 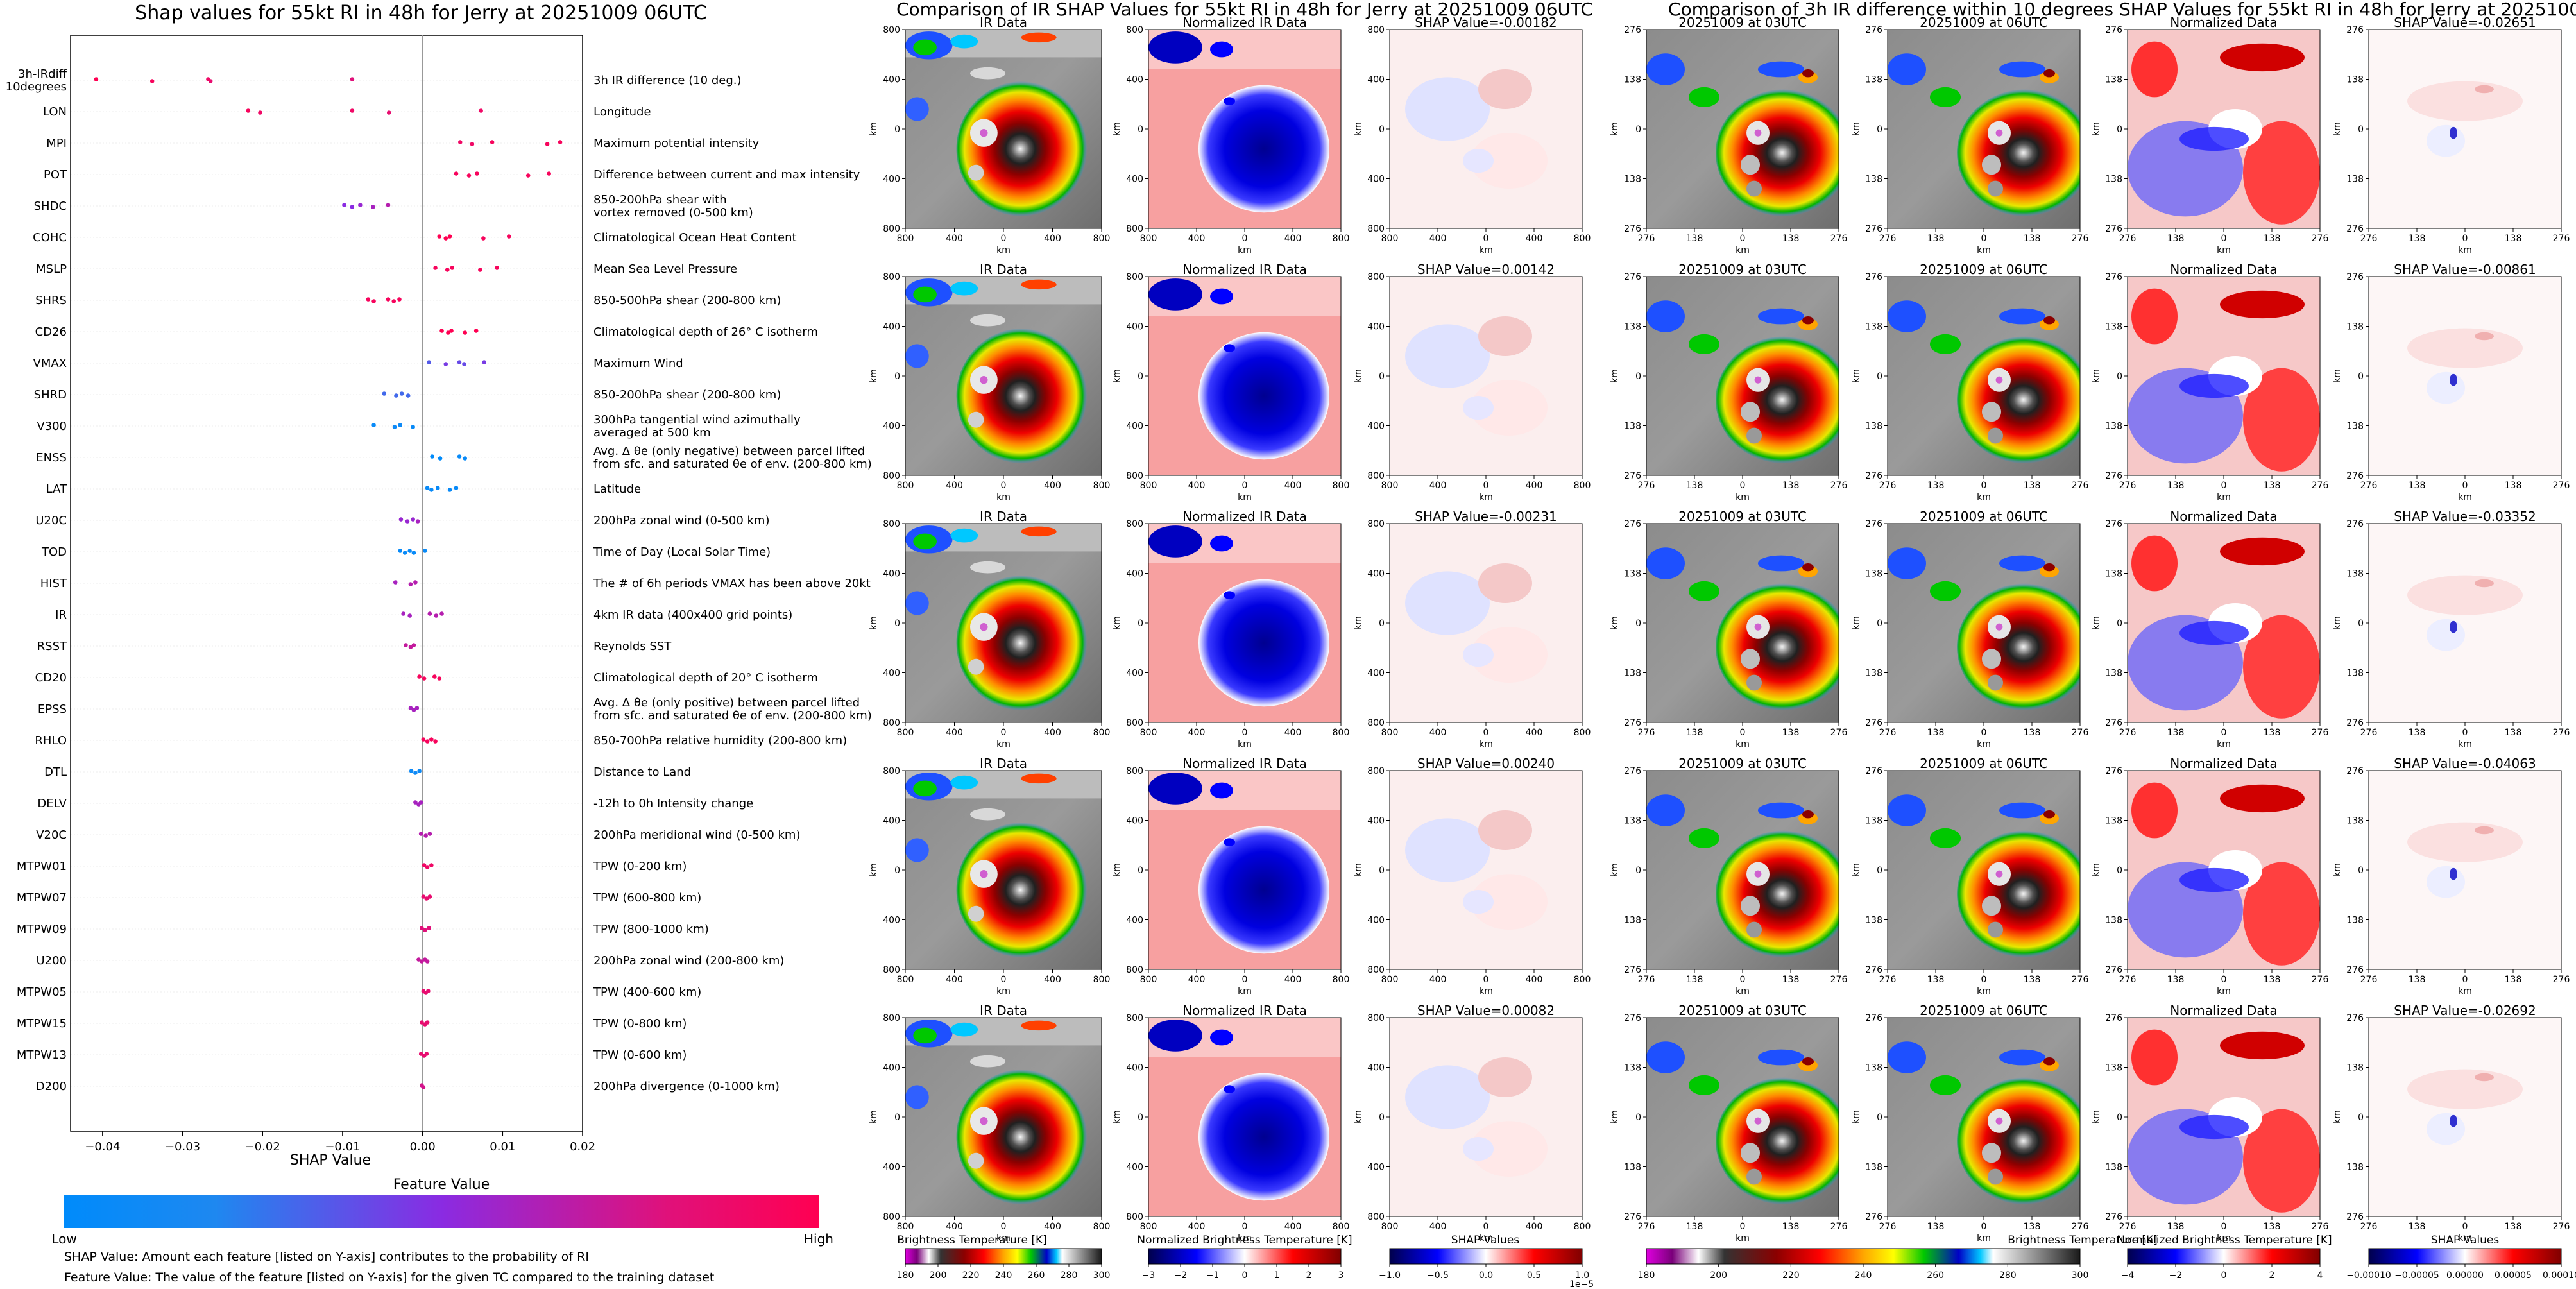 I want to click on colorbar-tick-label: 240, so click(x=1004, y=1275).